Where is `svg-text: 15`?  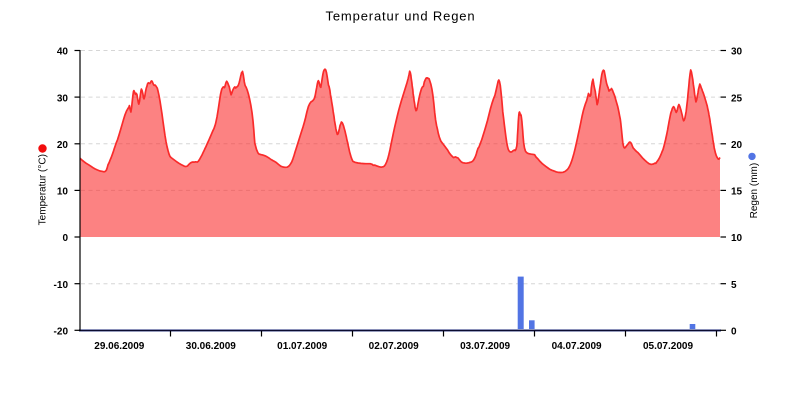
svg-text: 15 is located at coordinates (737, 192).